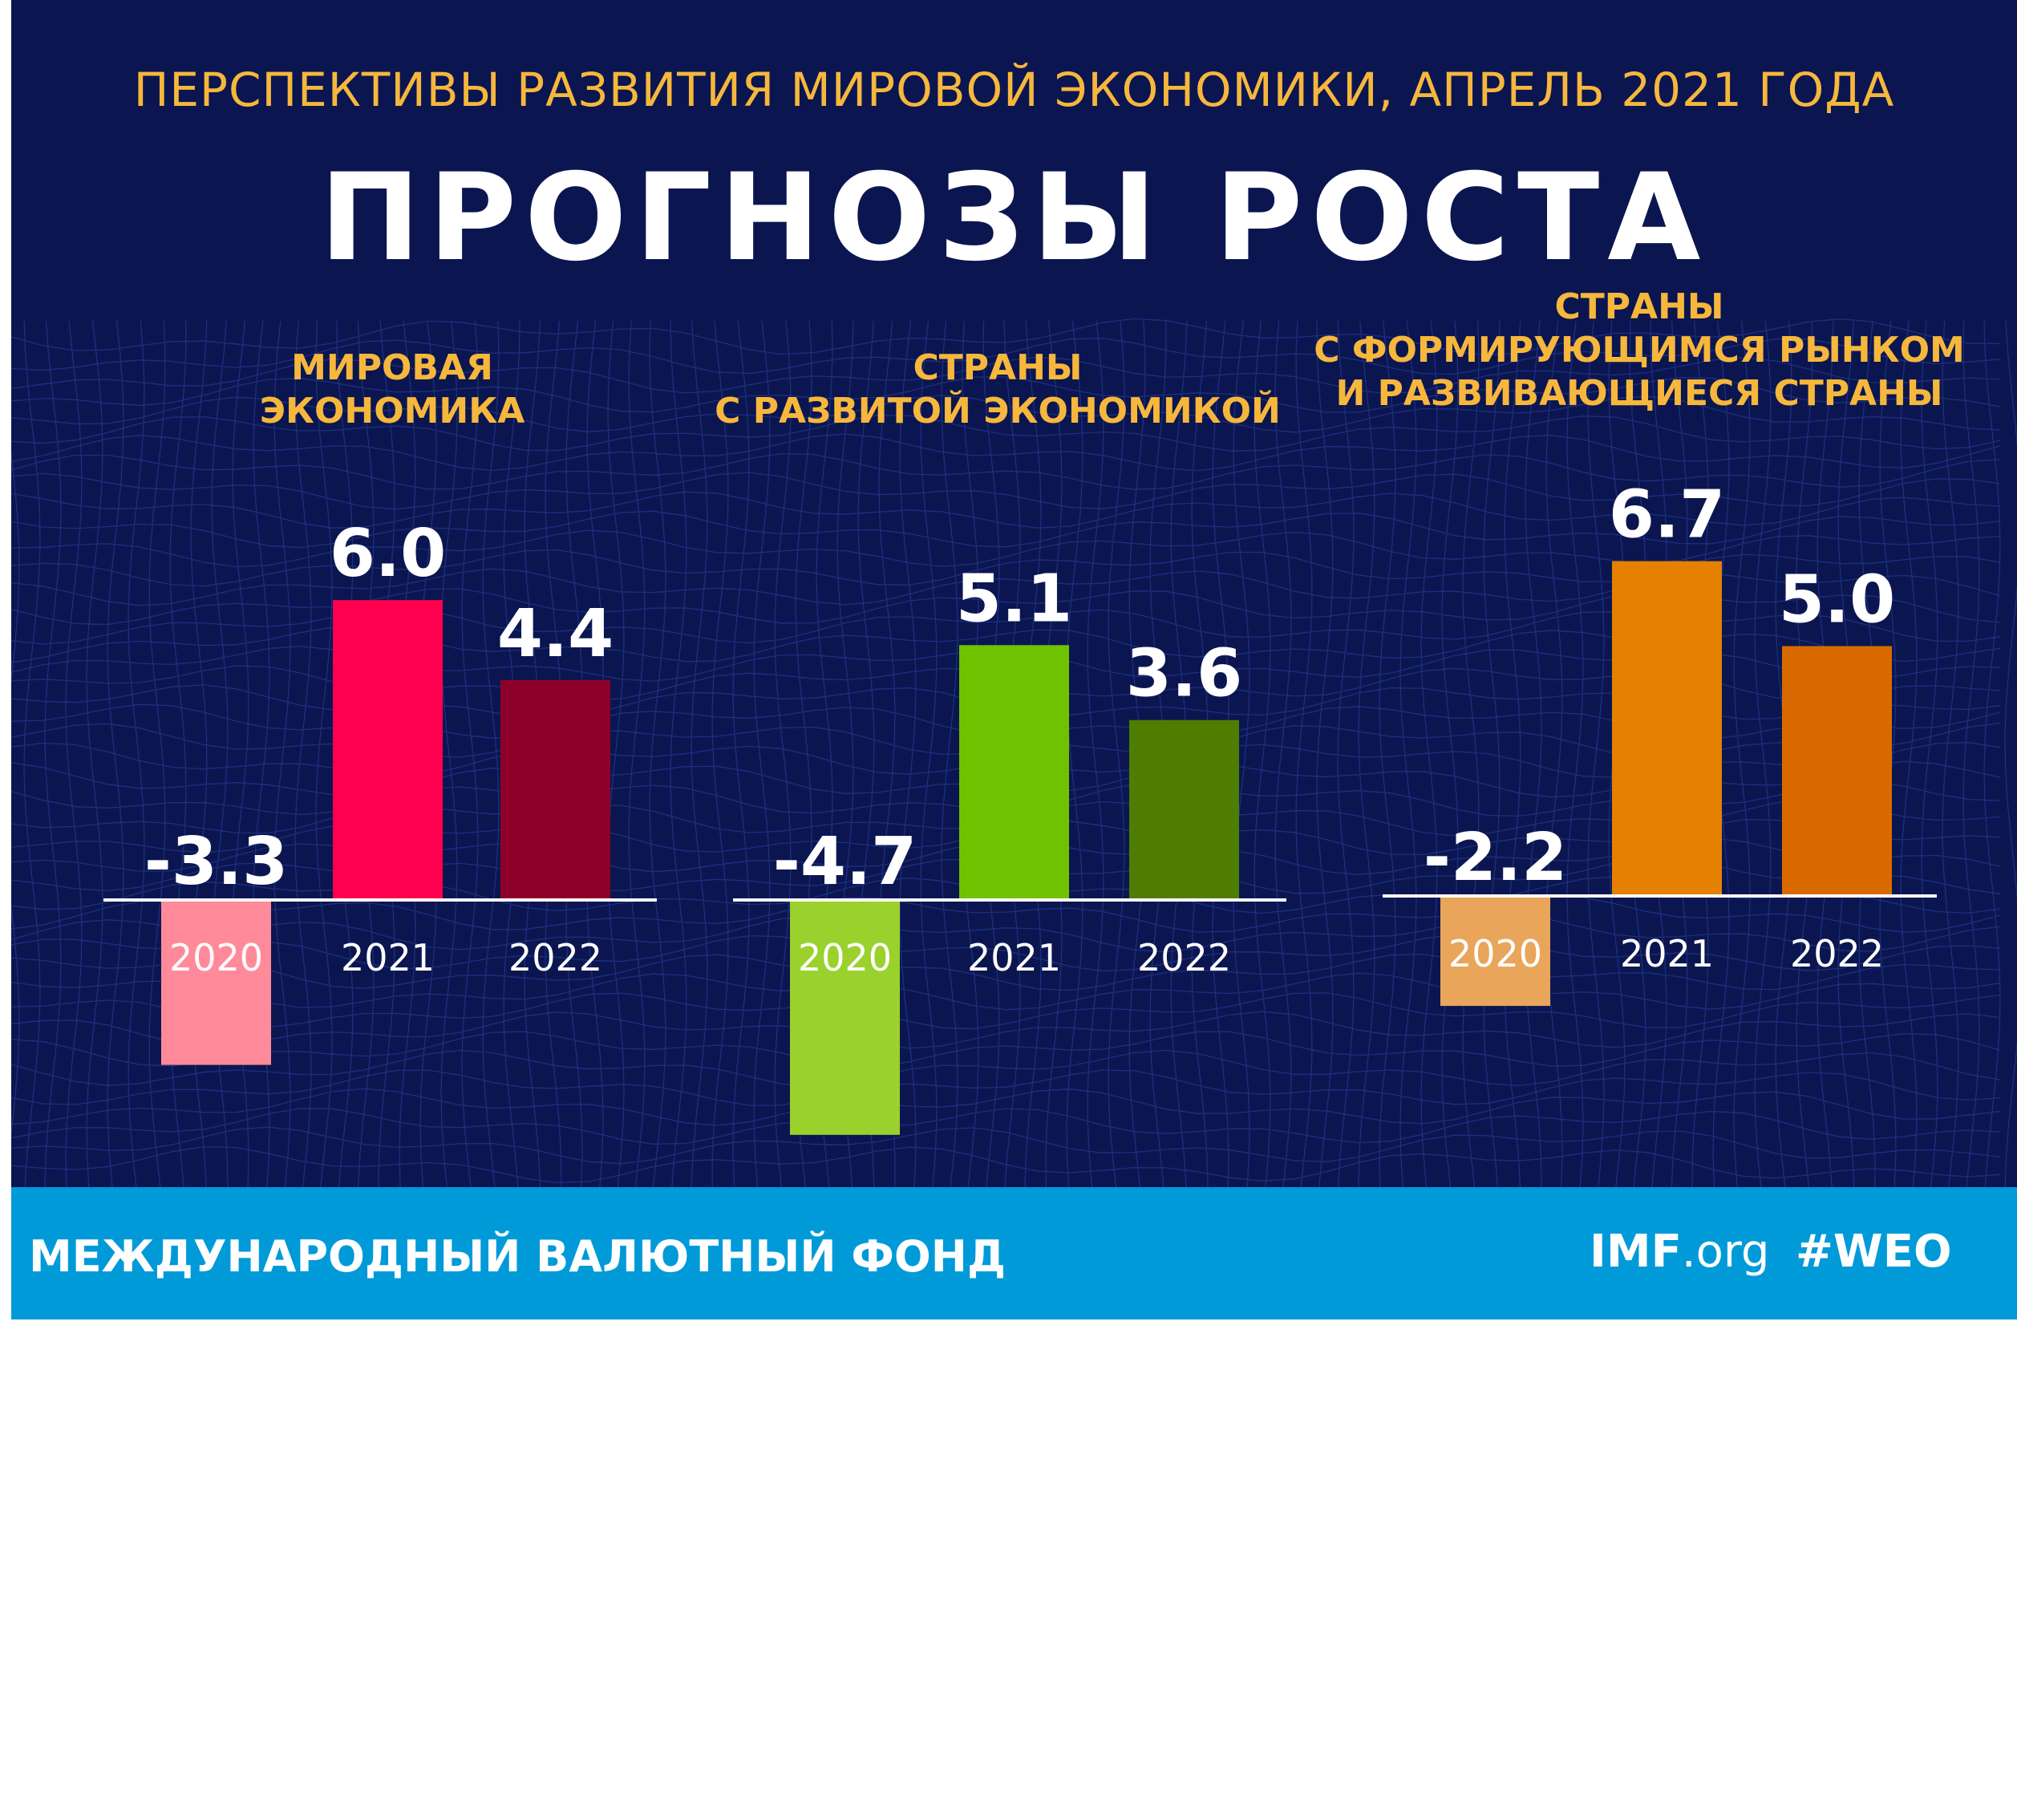  Describe the element at coordinates (845, 862) in the screenshot. I see `data-label-2020: -4.7` at that location.